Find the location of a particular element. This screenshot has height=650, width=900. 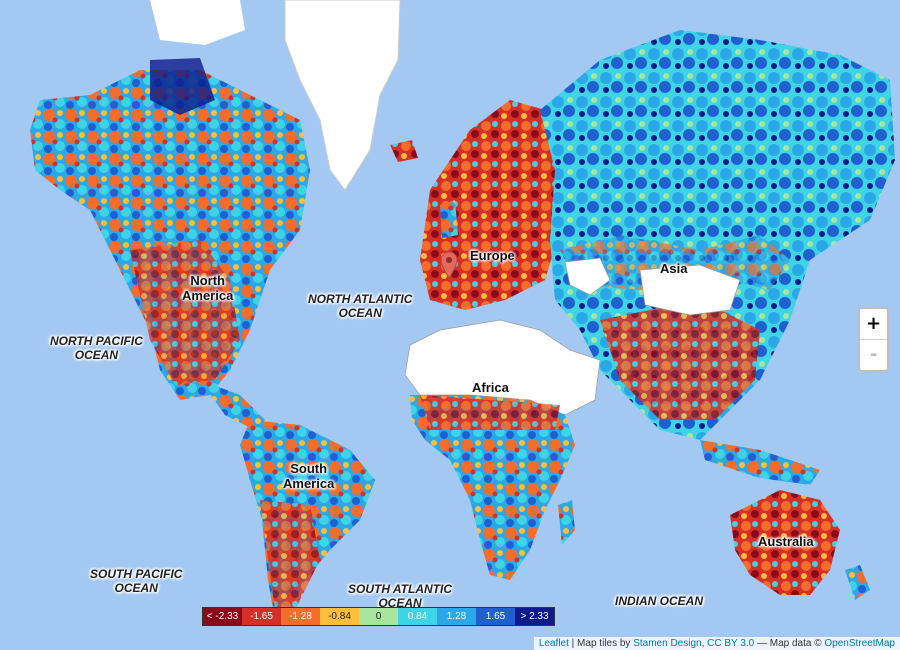

legend-item: -0.84 is located at coordinates (339, 616).